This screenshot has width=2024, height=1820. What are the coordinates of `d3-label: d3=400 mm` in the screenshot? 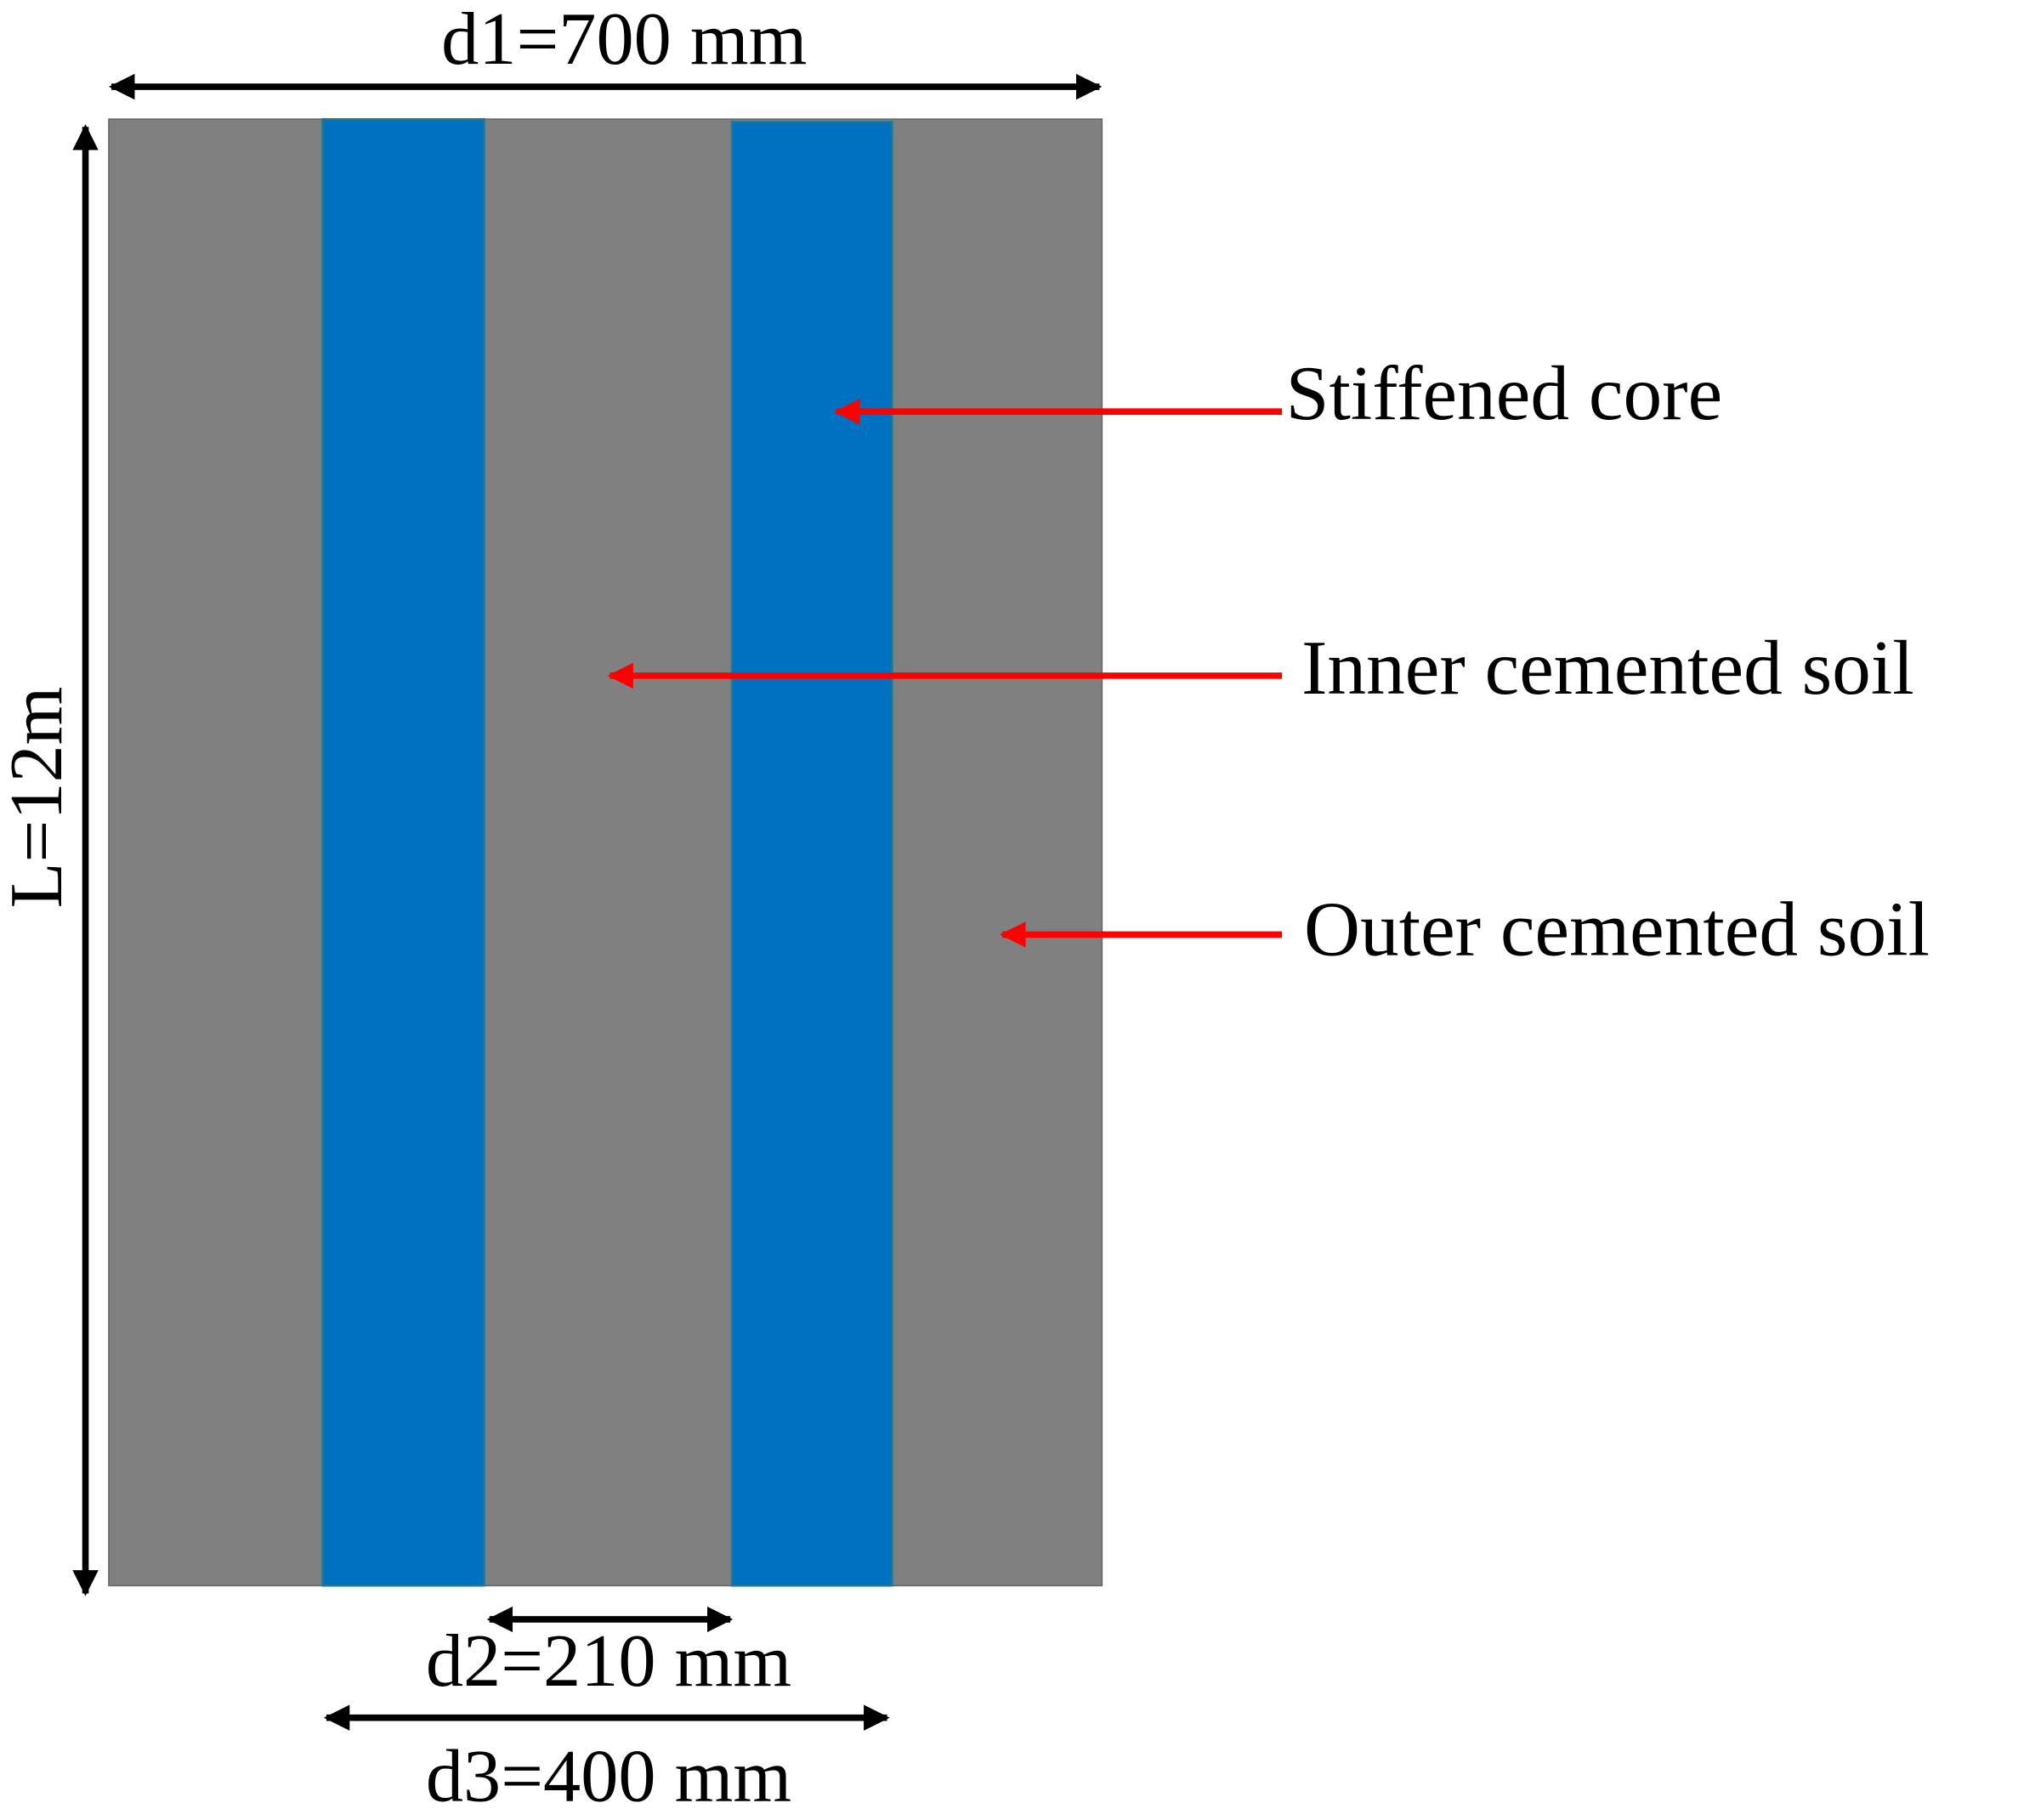 It's located at (608, 1777).